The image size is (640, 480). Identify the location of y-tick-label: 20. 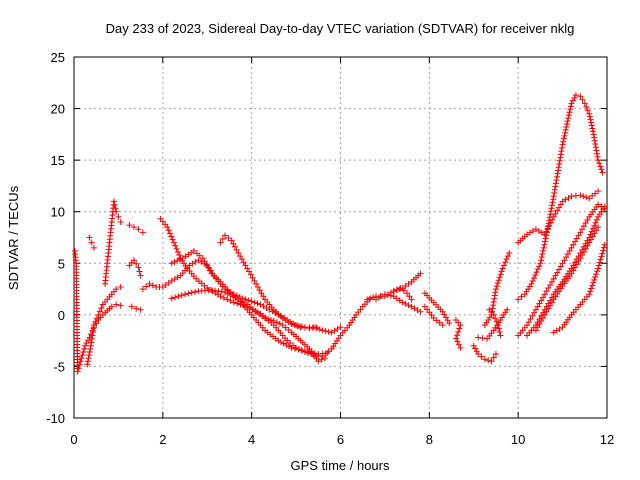
(58, 109).